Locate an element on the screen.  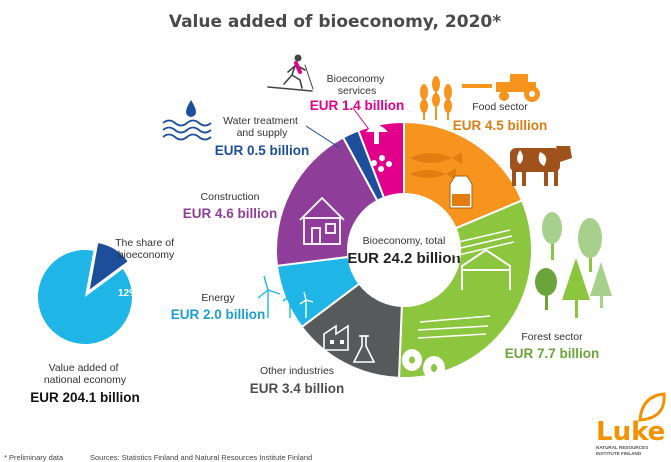
donut-hole is located at coordinates (404, 250).